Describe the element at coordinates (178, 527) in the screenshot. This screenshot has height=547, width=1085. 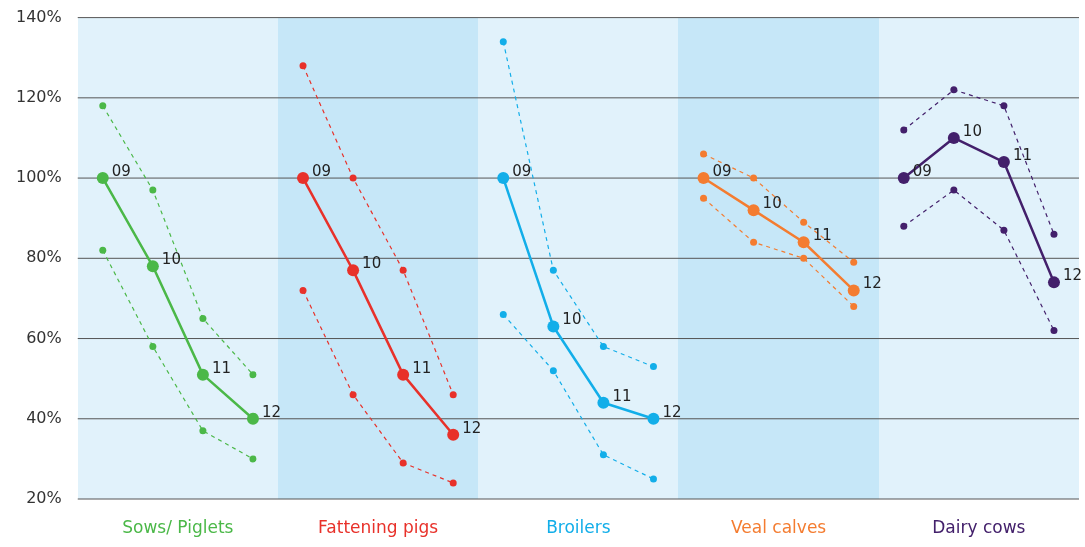
I see `text: Sows/ Piglets` at that location.